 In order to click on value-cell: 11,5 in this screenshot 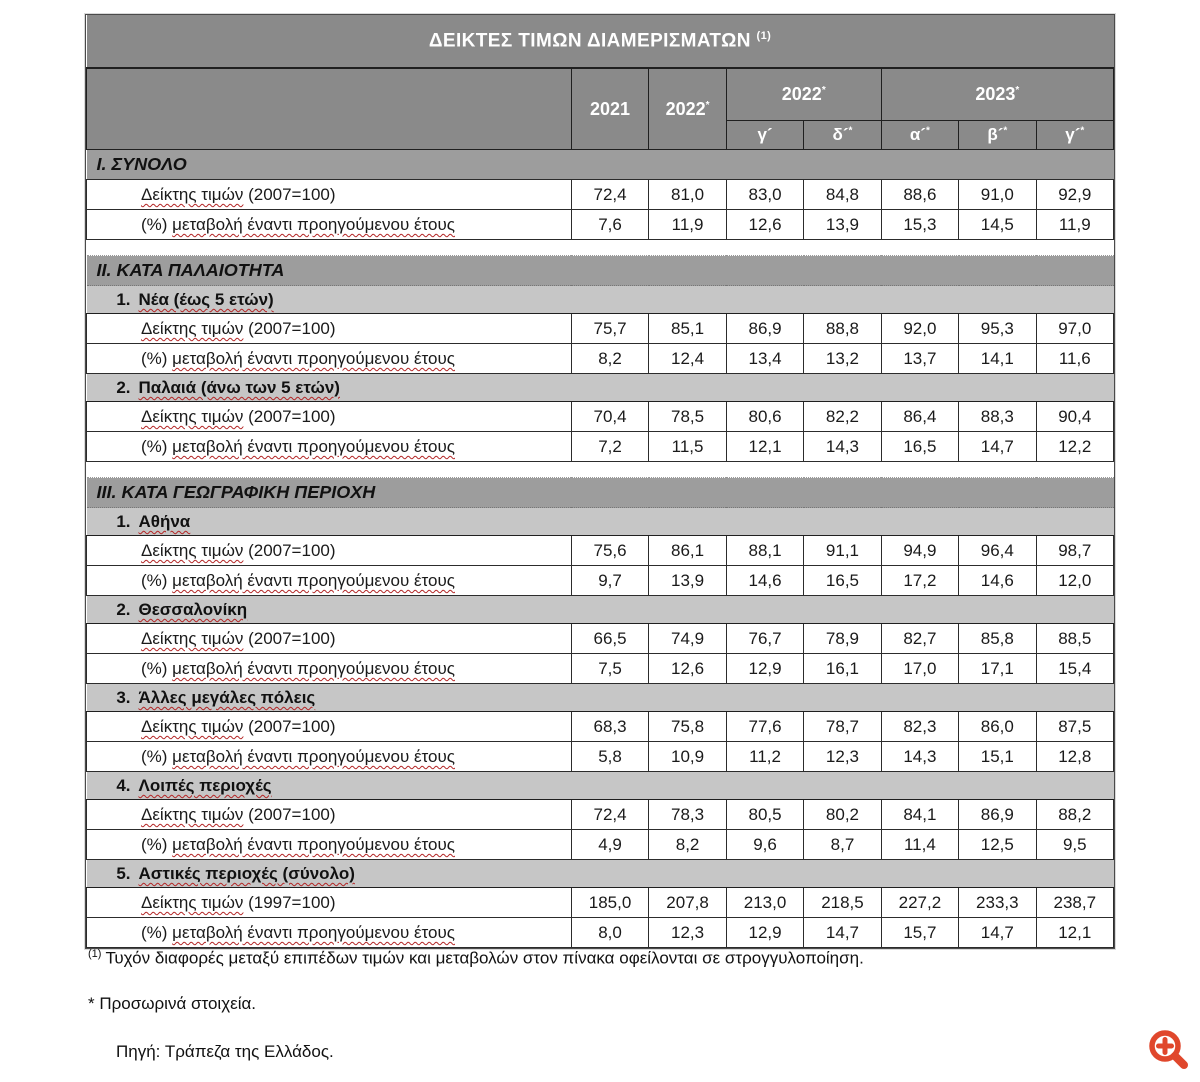, I will do `click(687, 447)`.